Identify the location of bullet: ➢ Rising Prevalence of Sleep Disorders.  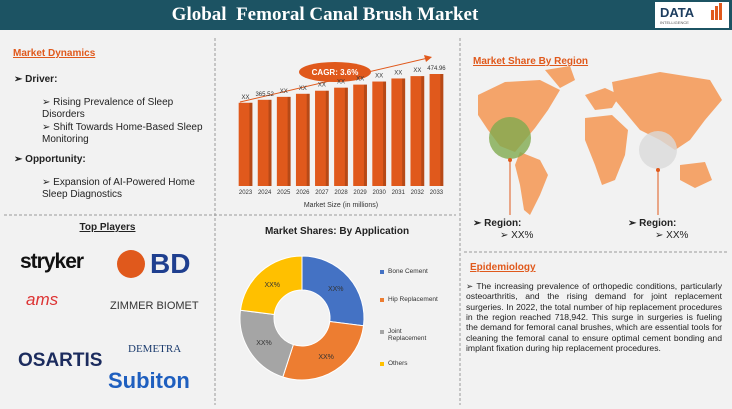
(108, 108).